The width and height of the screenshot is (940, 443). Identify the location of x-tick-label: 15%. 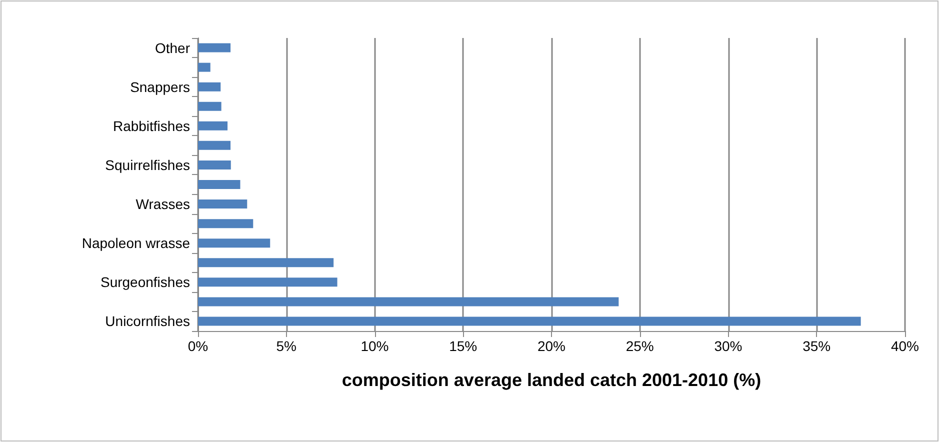
(463, 346).